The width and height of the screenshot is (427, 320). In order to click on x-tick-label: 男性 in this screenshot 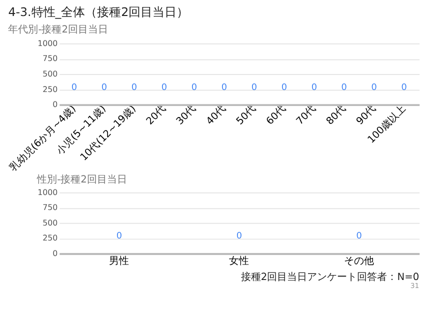, I will do `click(119, 260)`.